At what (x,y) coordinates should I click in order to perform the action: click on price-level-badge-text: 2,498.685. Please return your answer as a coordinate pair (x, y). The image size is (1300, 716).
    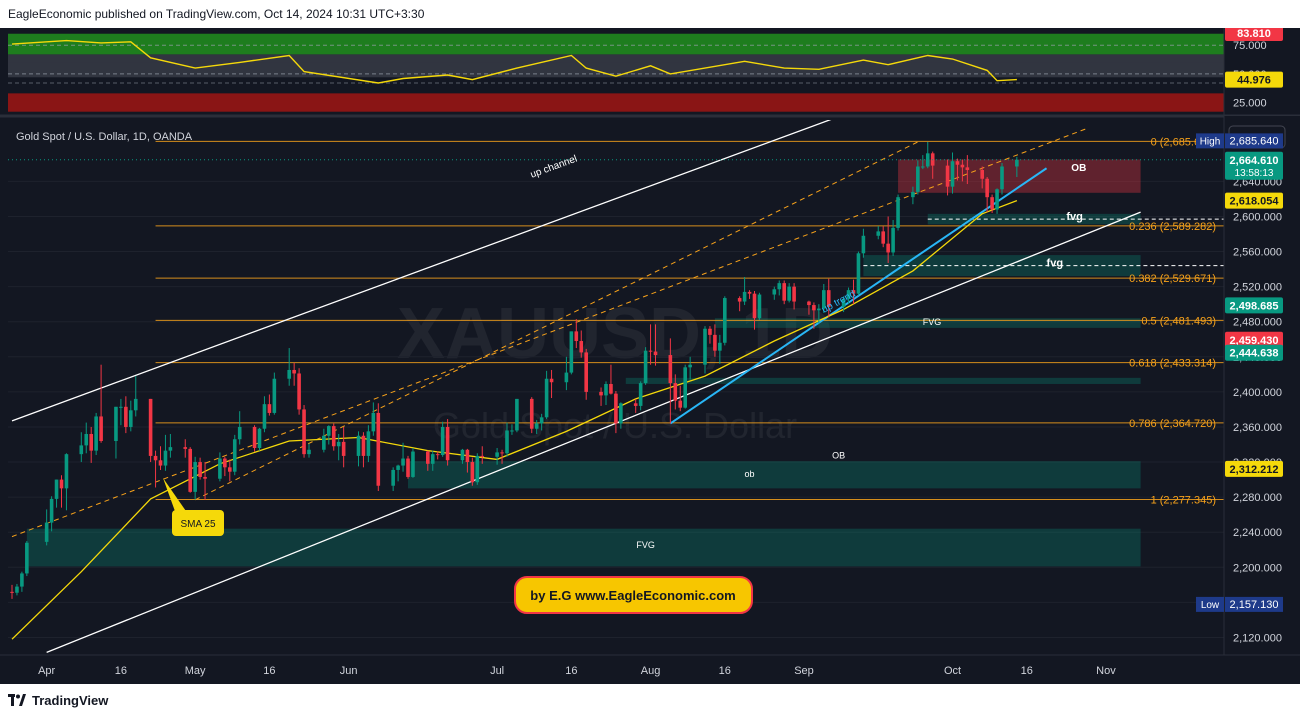
    Looking at the image, I should click on (1254, 306).